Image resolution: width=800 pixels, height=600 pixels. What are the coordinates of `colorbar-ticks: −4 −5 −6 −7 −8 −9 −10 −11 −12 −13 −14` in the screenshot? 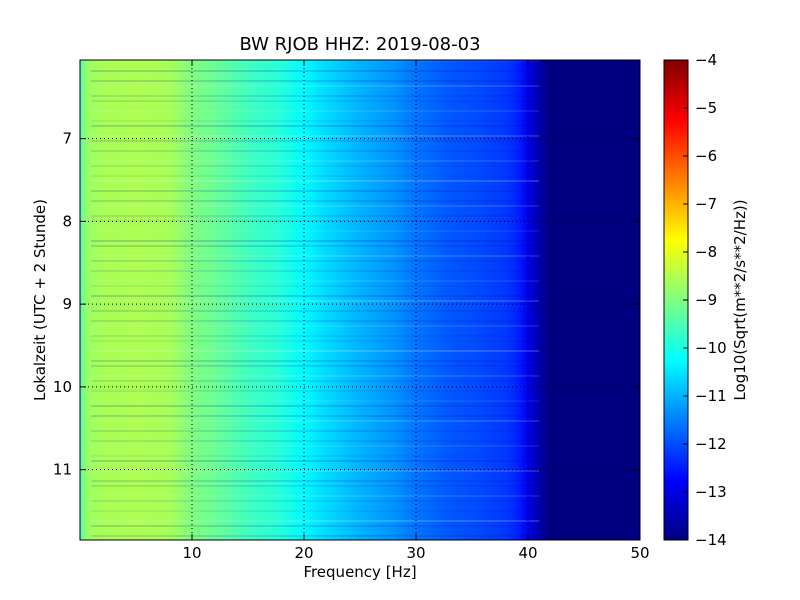 It's located at (705, 300).